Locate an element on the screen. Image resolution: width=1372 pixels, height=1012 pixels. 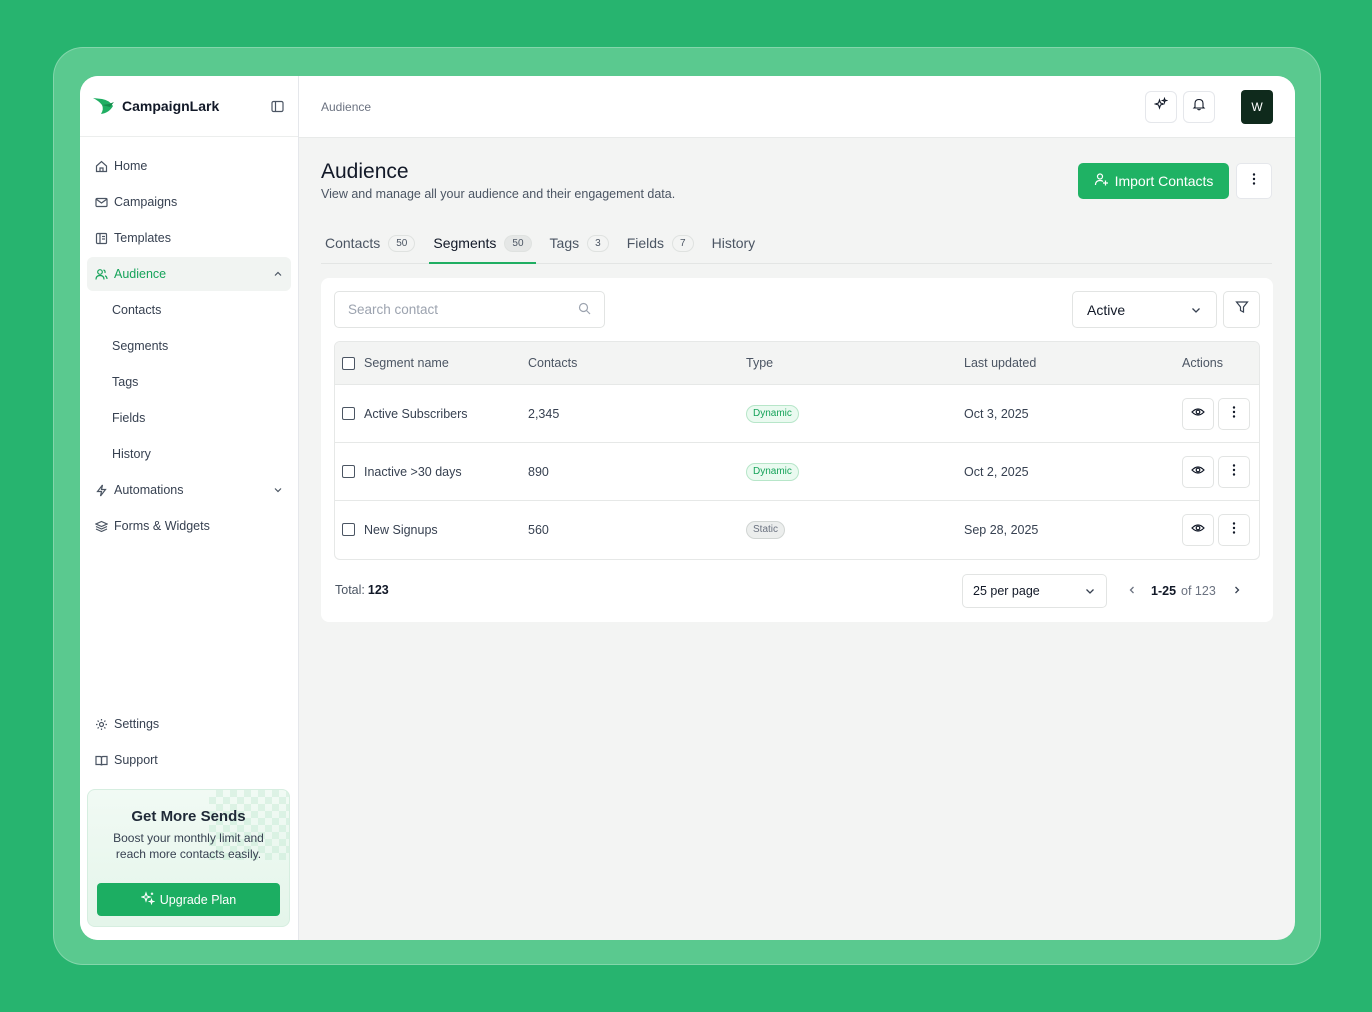
sidebar-item-templates: Templates is located at coordinates (189, 238).